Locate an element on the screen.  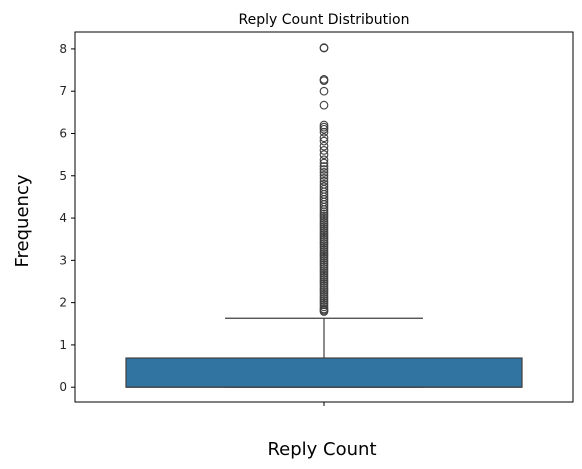
outlier-points is located at coordinates (324, 179).